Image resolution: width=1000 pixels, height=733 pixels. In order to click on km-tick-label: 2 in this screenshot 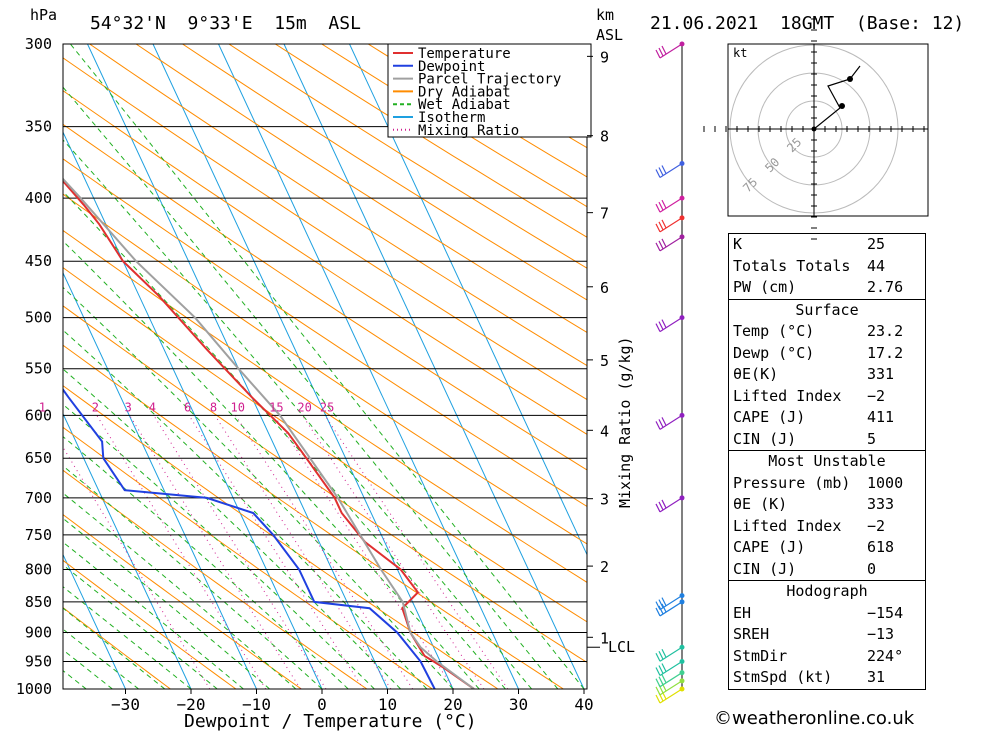, I will do `click(604, 567)`.